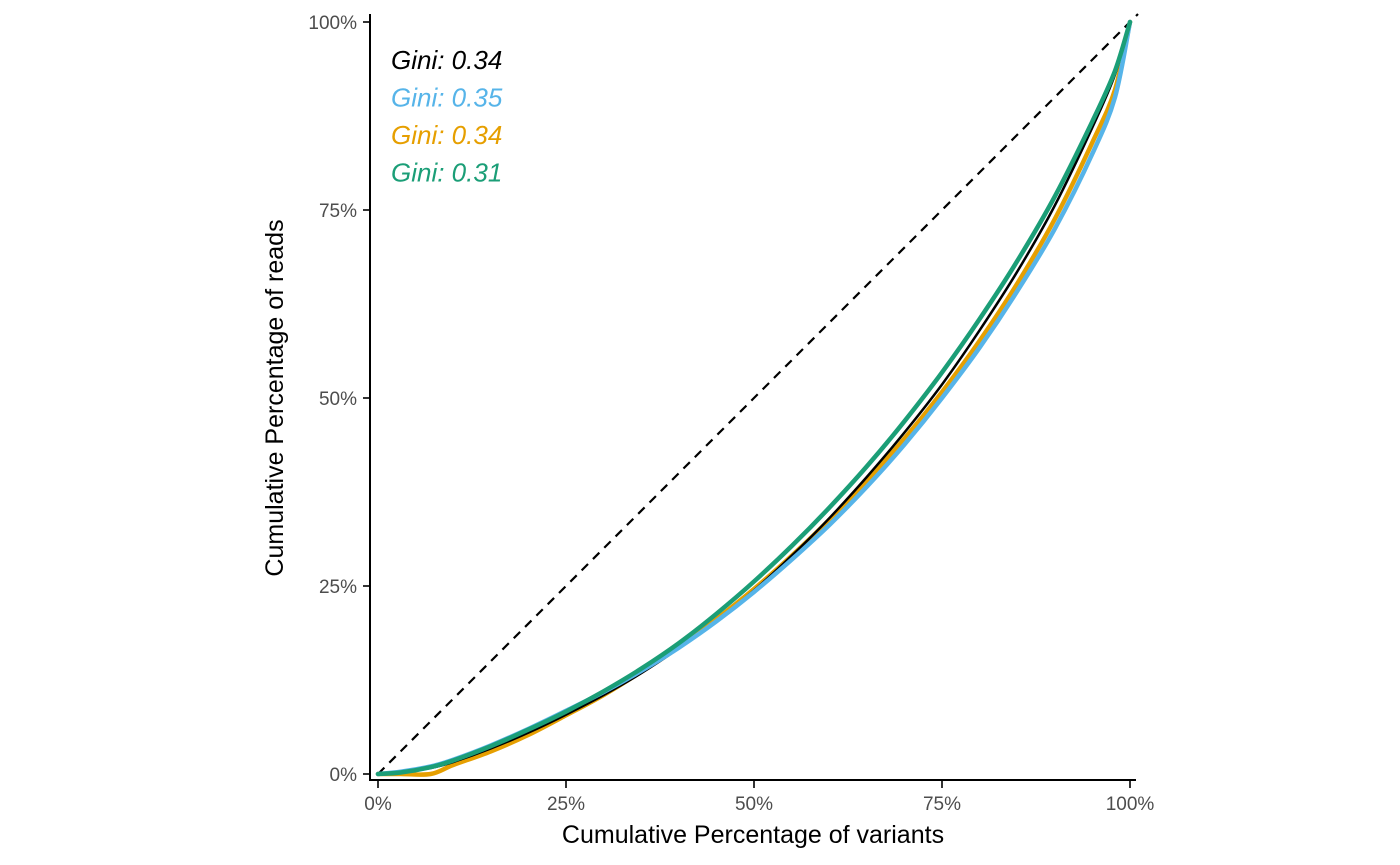  I want to click on gini-annotation: Gini: 0.31, so click(446, 173).